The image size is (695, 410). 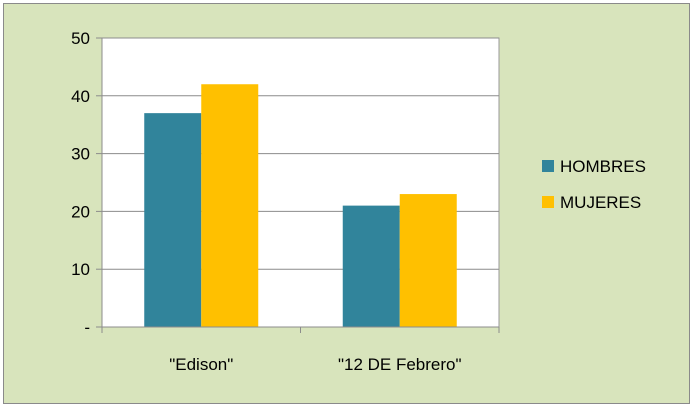 I want to click on y-tick-label: -, so click(x=87, y=327).